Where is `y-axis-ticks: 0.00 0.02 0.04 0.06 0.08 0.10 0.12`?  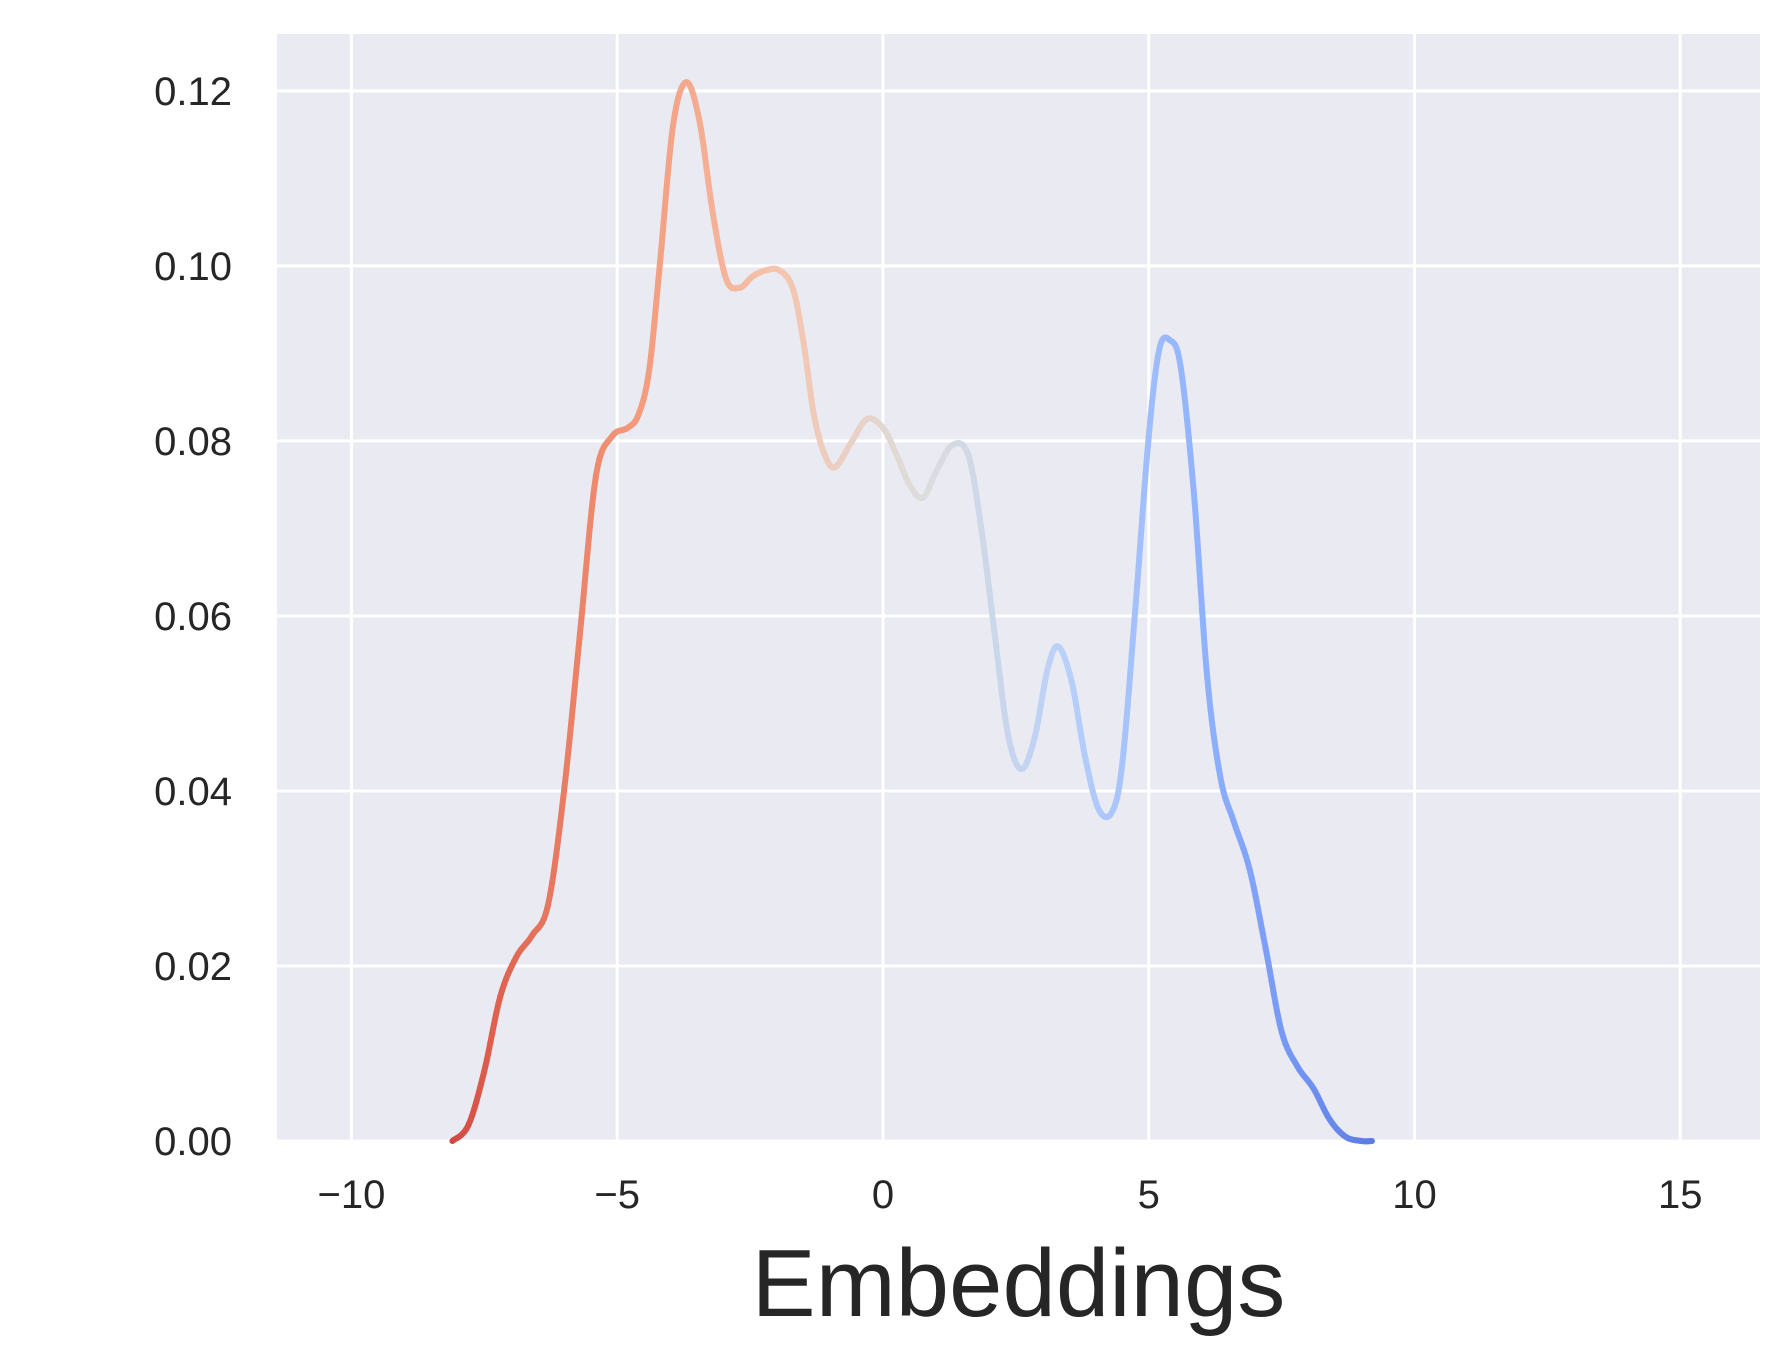
y-axis-ticks: 0.00 0.02 0.04 0.06 0.08 0.10 0.12 is located at coordinates (193, 617).